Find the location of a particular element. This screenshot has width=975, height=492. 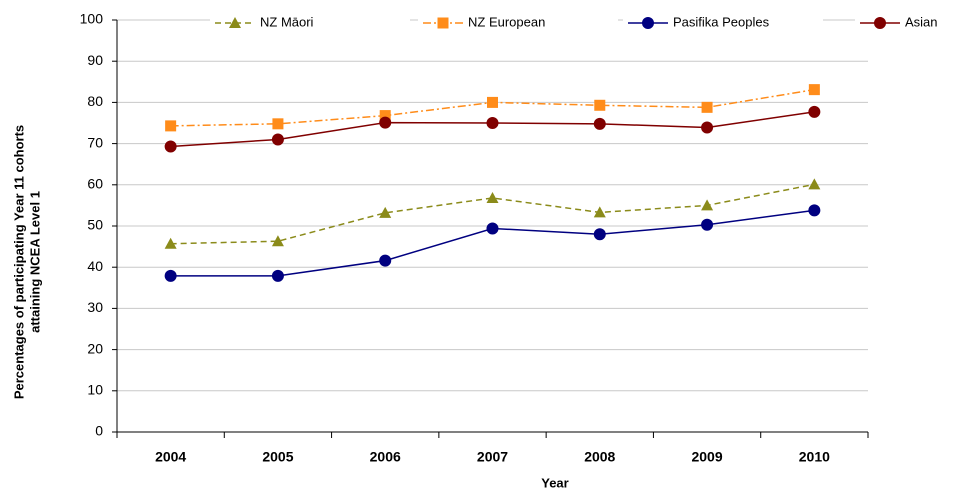

x-tick-label: 2005 is located at coordinates (277, 457).